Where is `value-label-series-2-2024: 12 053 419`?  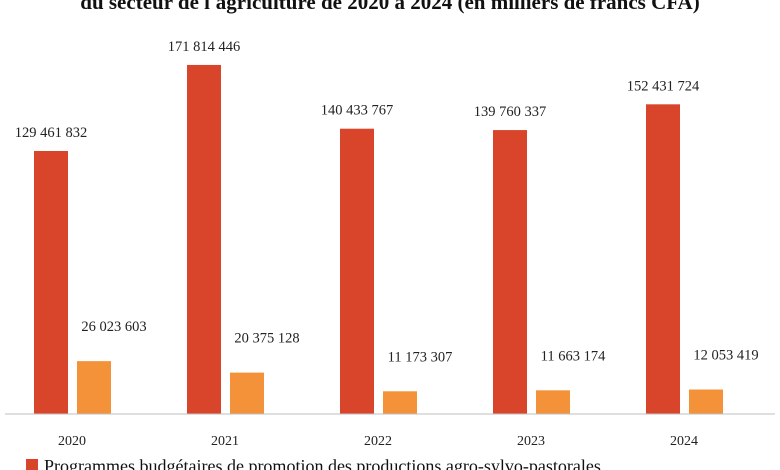
value-label-series-2-2024: 12 053 419 is located at coordinates (725, 356).